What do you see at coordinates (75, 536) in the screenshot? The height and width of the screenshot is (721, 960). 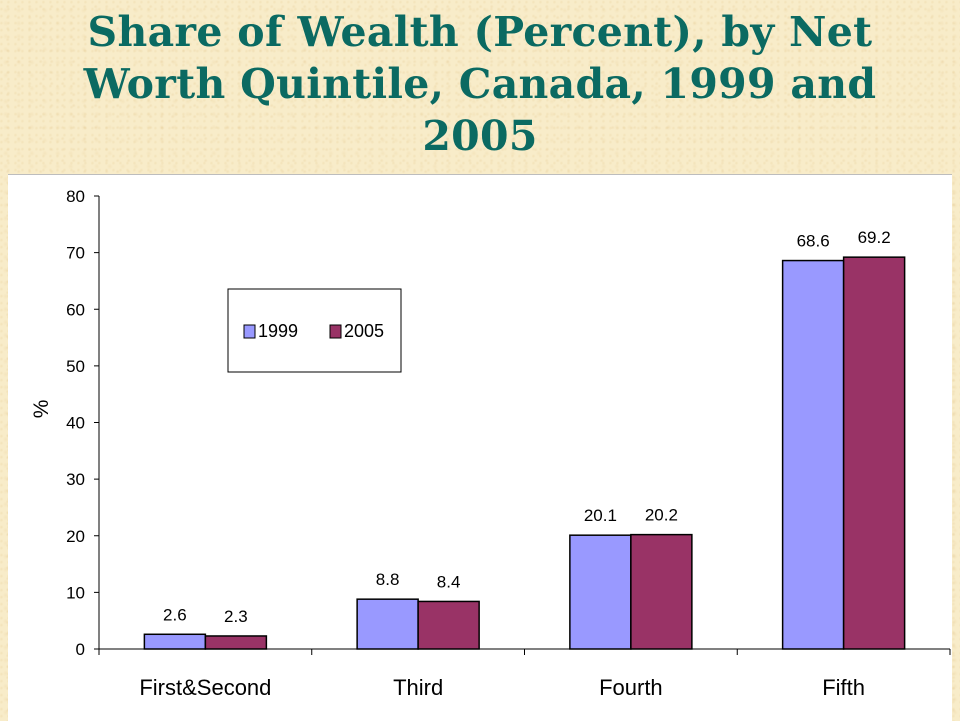 I see `y-tick-label: 20` at bounding box center [75, 536].